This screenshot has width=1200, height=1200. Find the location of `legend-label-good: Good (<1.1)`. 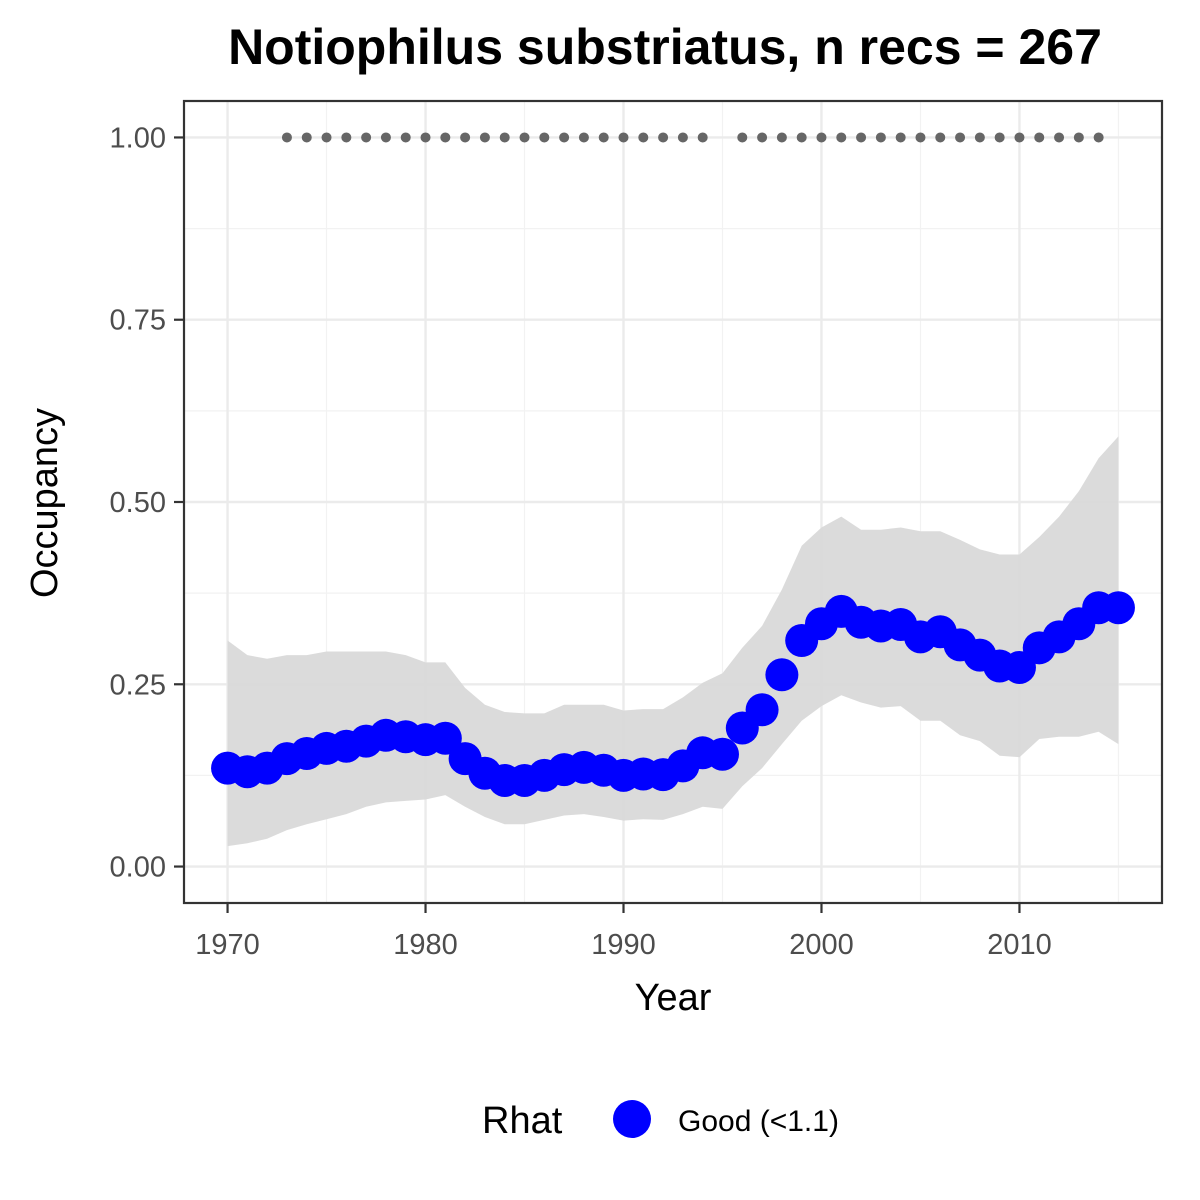

legend-label-good: Good (<1.1) is located at coordinates (758, 1121).